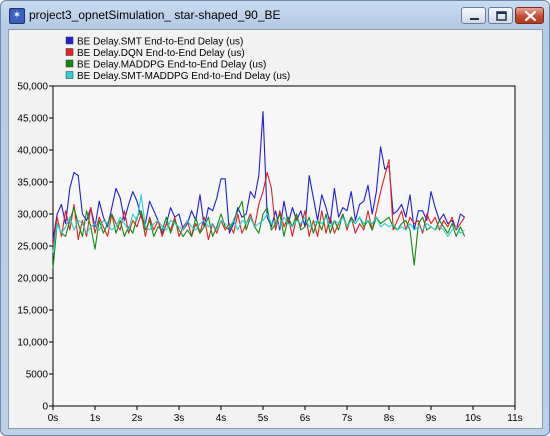 Image resolution: width=550 pixels, height=436 pixels. Describe the element at coordinates (32, 119) in the screenshot. I see `y-tick-label: 45,000` at that location.